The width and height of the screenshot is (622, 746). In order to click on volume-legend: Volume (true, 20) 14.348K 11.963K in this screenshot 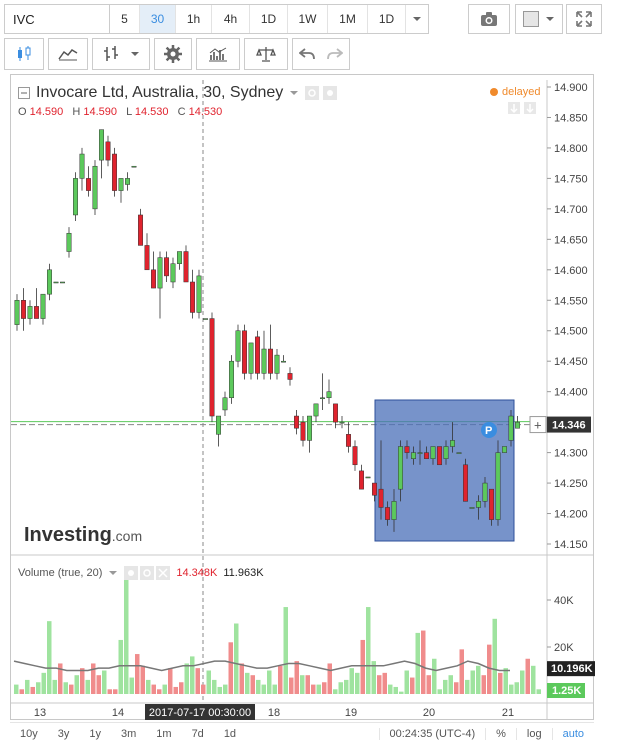, I will do `click(141, 573)`.